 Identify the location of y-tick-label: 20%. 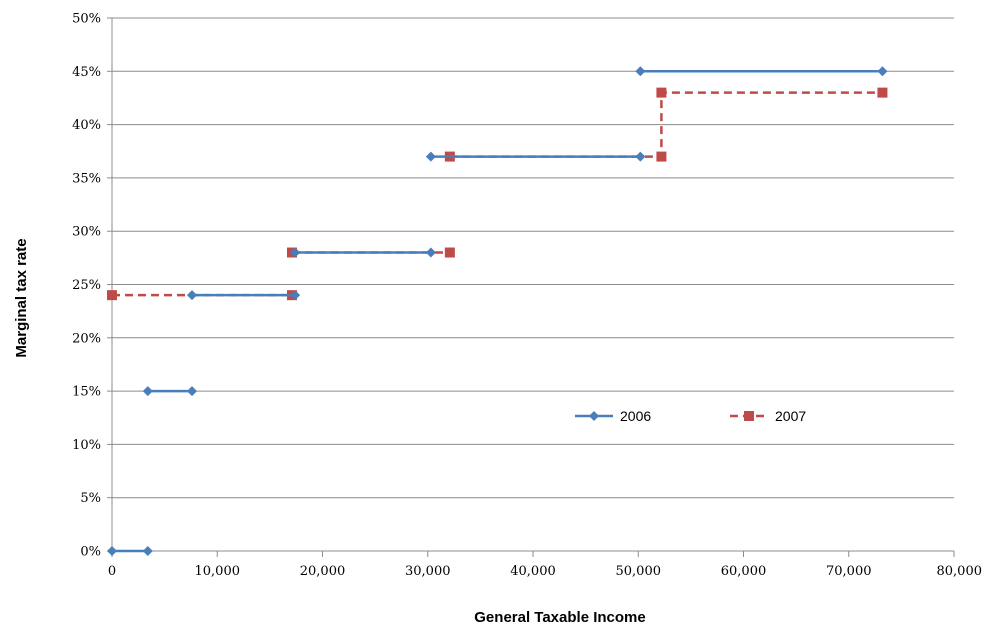
(86, 338).